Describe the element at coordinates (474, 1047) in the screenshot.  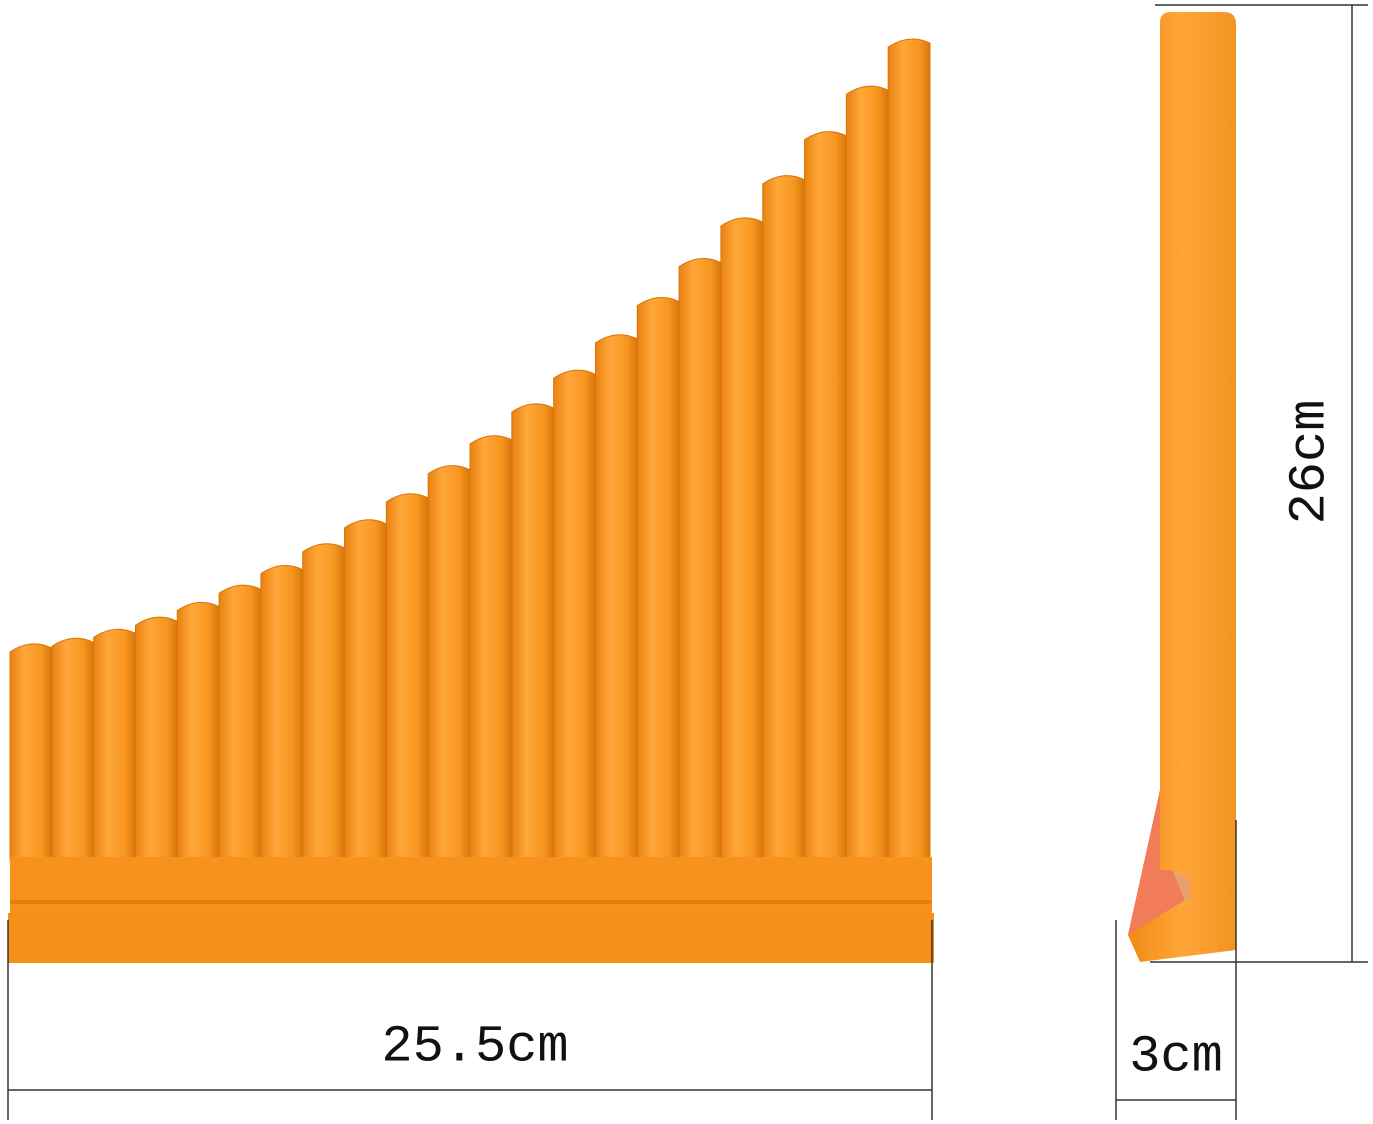
I see `width-label: 25.5cm` at that location.